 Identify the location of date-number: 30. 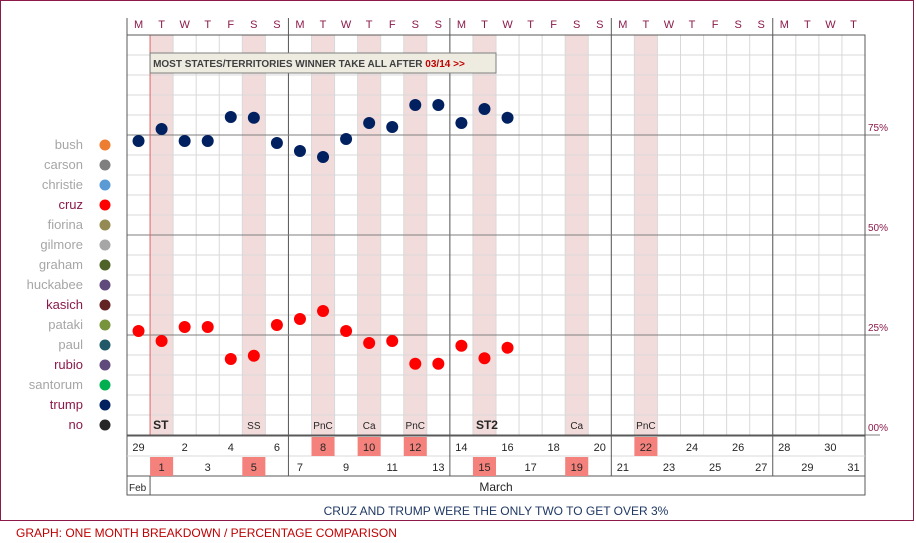
(830, 448).